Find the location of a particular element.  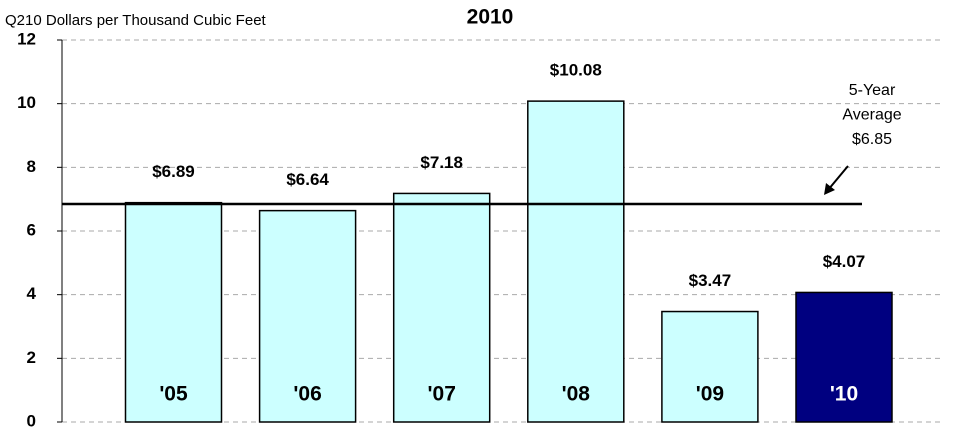

arrow-head is located at coordinates (829, 189).